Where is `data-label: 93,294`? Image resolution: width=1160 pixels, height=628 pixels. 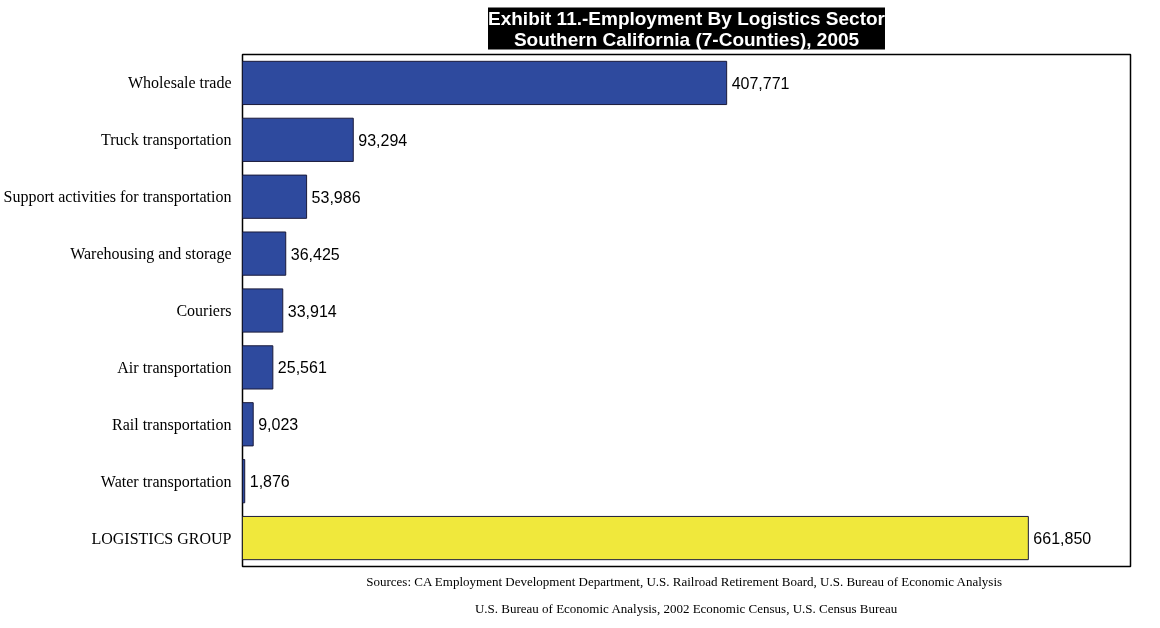
data-label: 93,294 is located at coordinates (383, 140).